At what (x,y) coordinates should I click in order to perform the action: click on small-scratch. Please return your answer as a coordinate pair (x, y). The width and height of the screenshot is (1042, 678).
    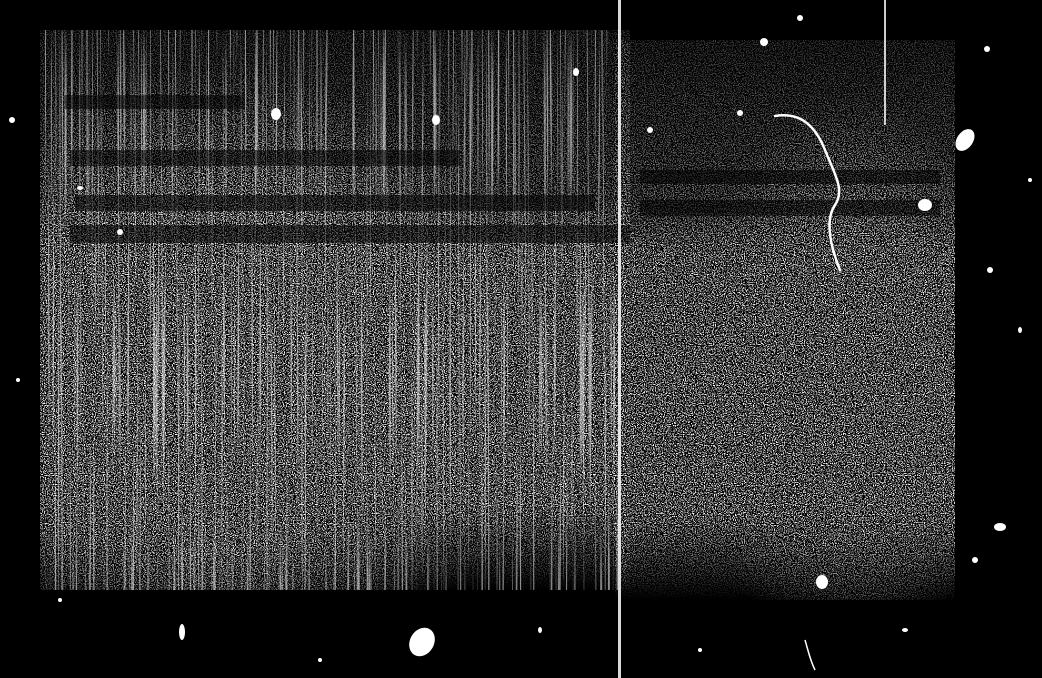
    Looking at the image, I should click on (810, 655).